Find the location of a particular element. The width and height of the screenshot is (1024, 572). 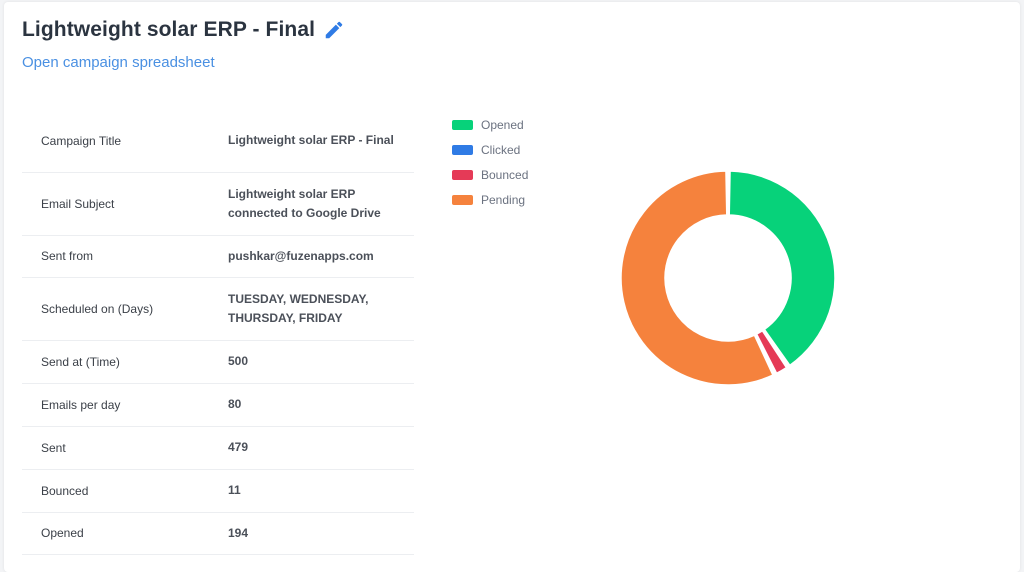

legend-item-clicked: Clicked is located at coordinates (490, 149).